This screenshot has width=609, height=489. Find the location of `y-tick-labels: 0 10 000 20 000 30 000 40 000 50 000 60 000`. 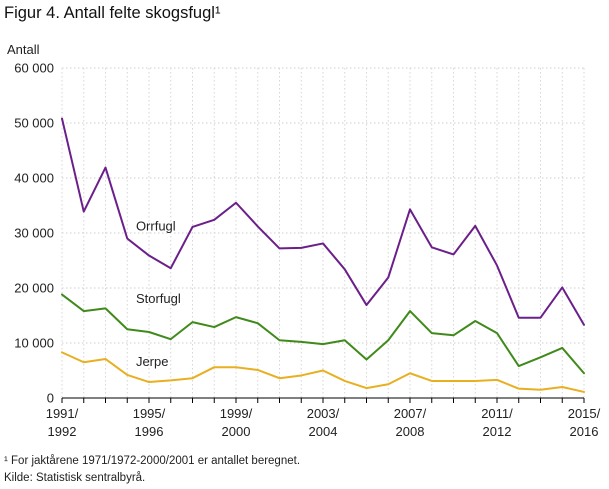

y-tick-labels: 0 10 000 20 000 30 000 40 000 50 000 60 000 is located at coordinates (34, 233).